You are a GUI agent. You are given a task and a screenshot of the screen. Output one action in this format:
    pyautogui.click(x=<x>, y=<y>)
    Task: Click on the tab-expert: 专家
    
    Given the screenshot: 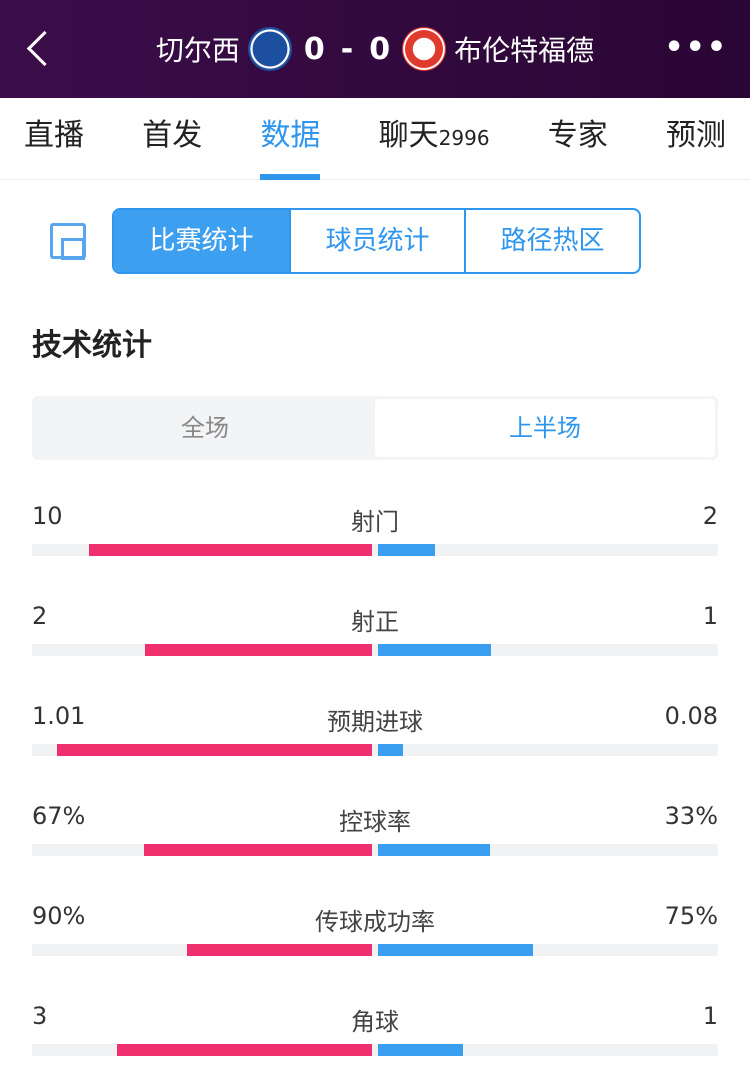 What is the action you would take?
    pyautogui.click(x=578, y=139)
    